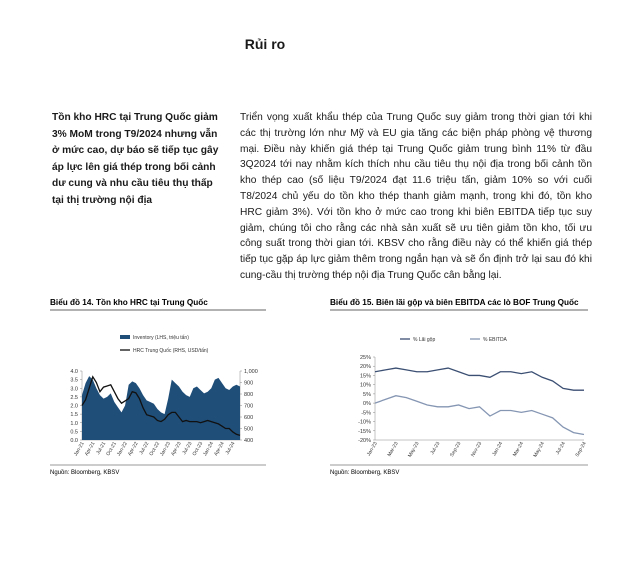  What do you see at coordinates (90, 449) in the screenshot?
I see `x-tick-label: Apr-21` at bounding box center [90, 449].